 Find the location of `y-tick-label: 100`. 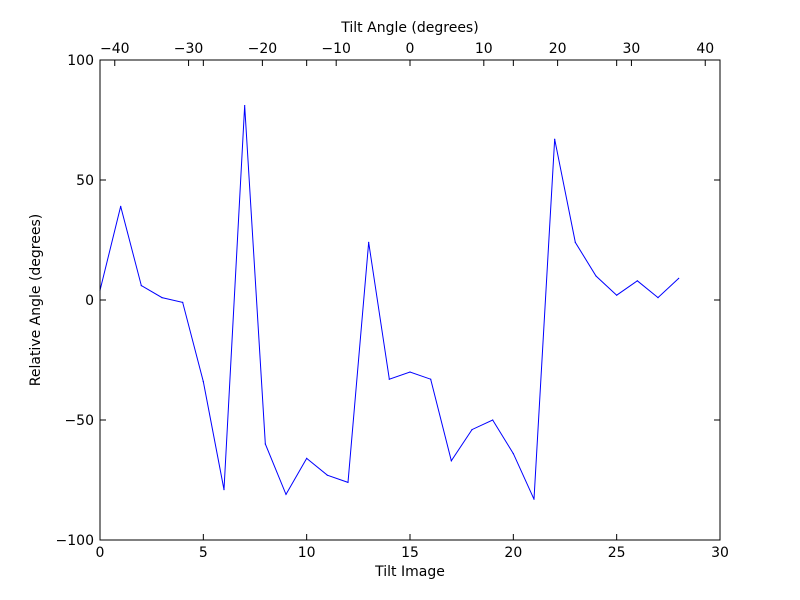

y-tick-label: 100 is located at coordinates (80, 61).